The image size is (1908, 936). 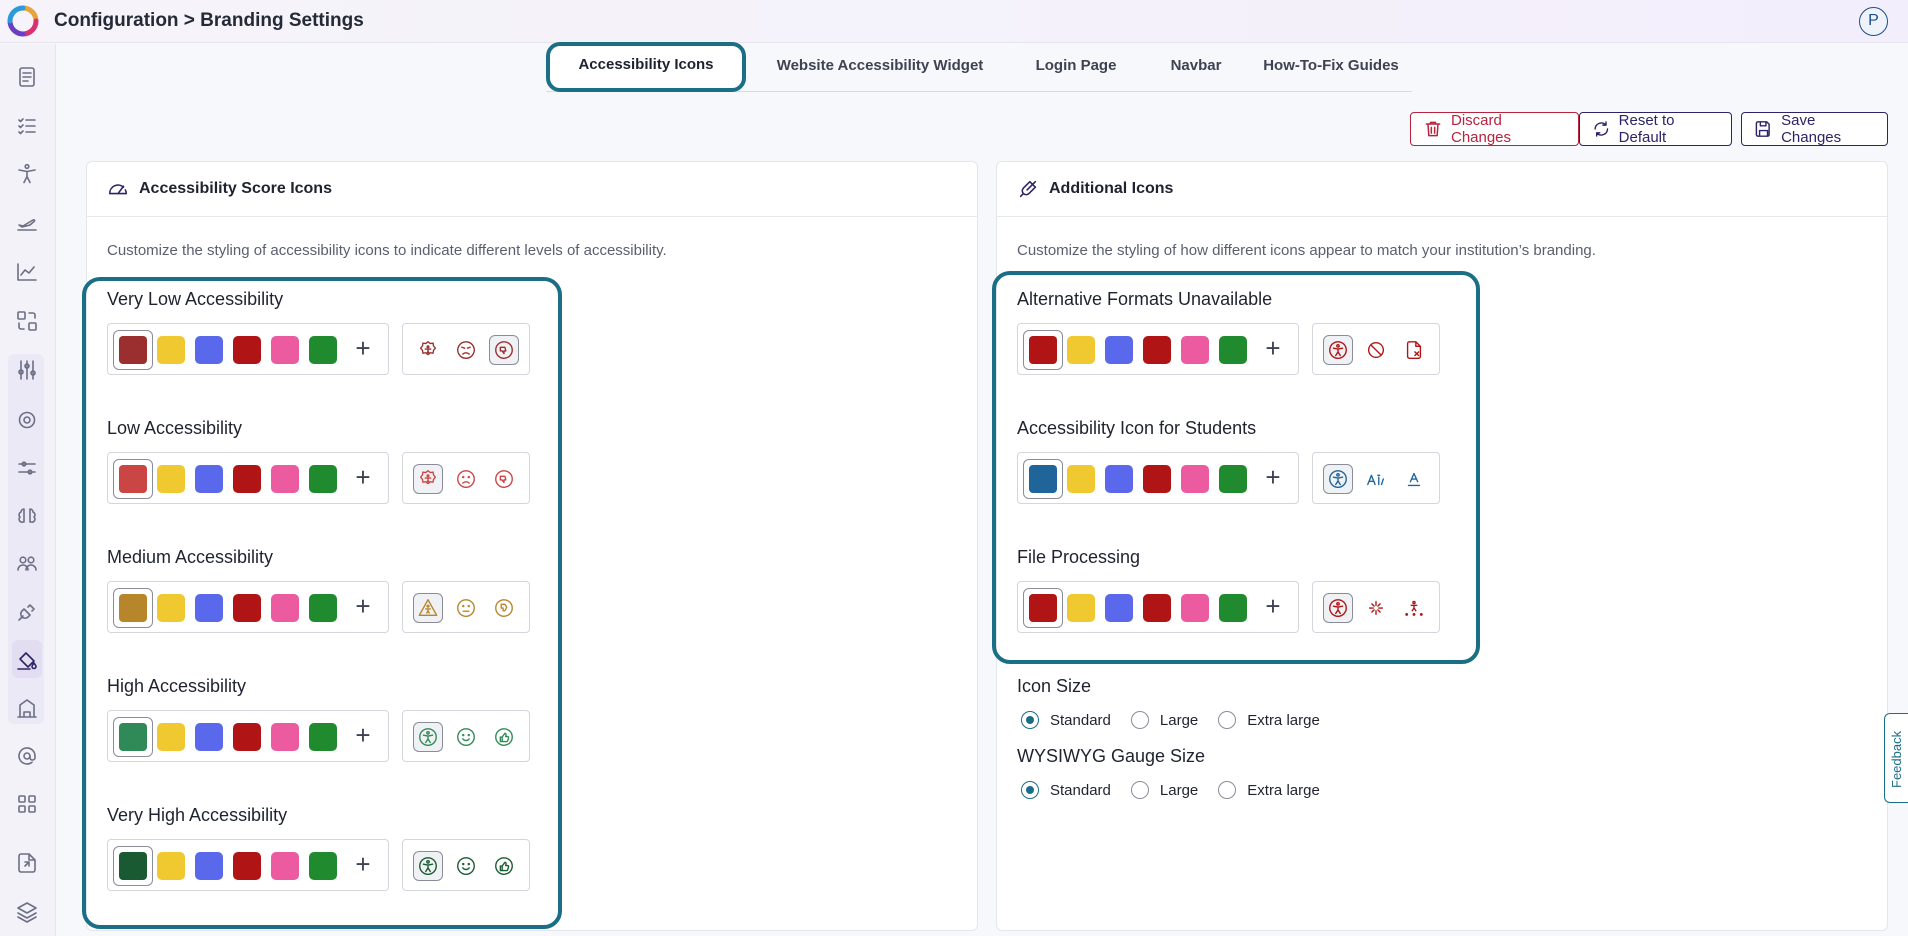 I want to click on building-icon, so click(x=27, y=708).